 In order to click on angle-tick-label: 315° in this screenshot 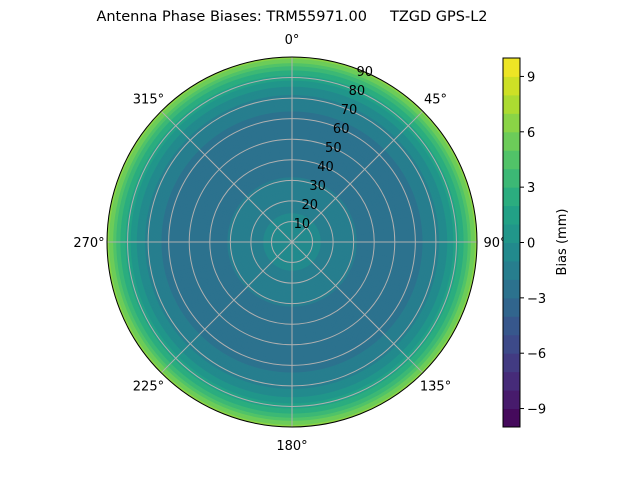, I will do `click(148, 99)`.